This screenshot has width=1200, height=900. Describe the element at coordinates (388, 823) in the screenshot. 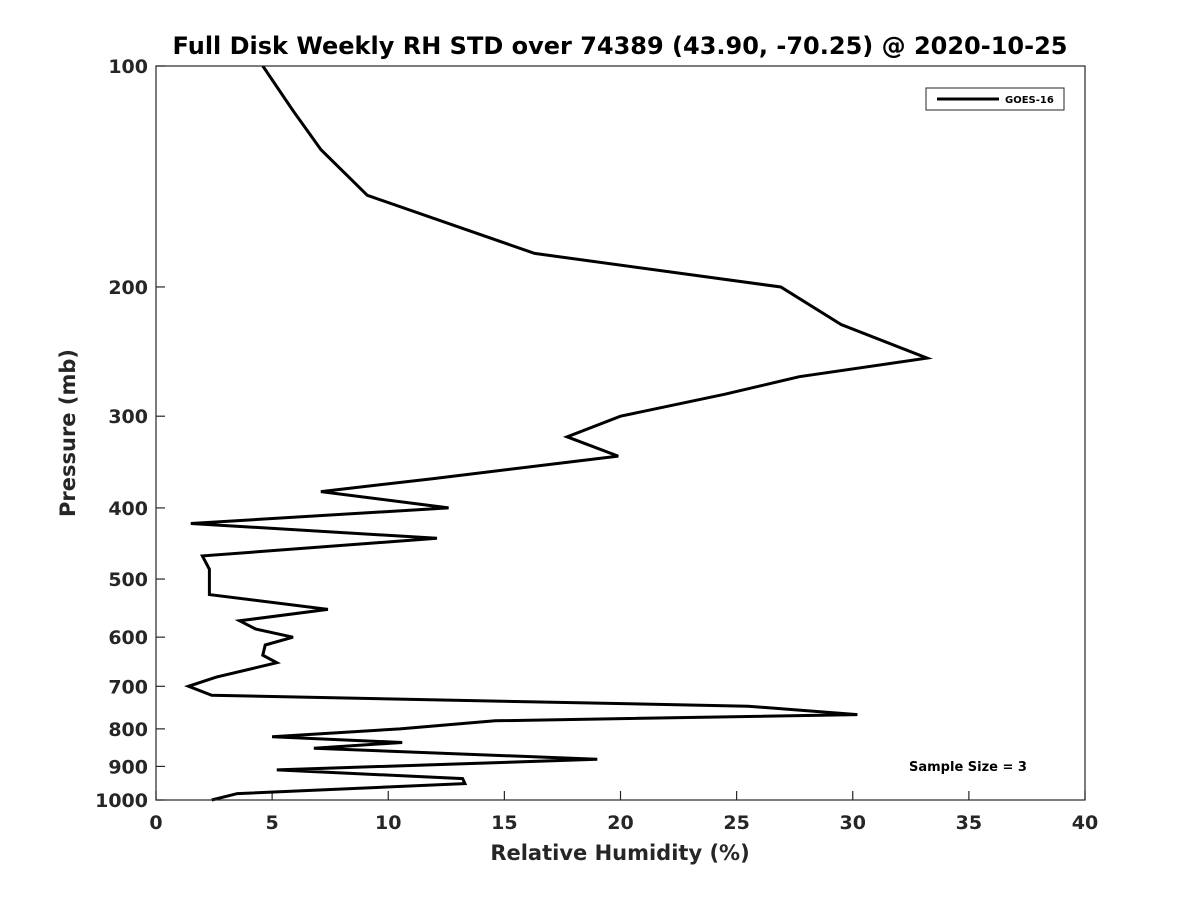

I see `x-tick-label: 10` at that location.